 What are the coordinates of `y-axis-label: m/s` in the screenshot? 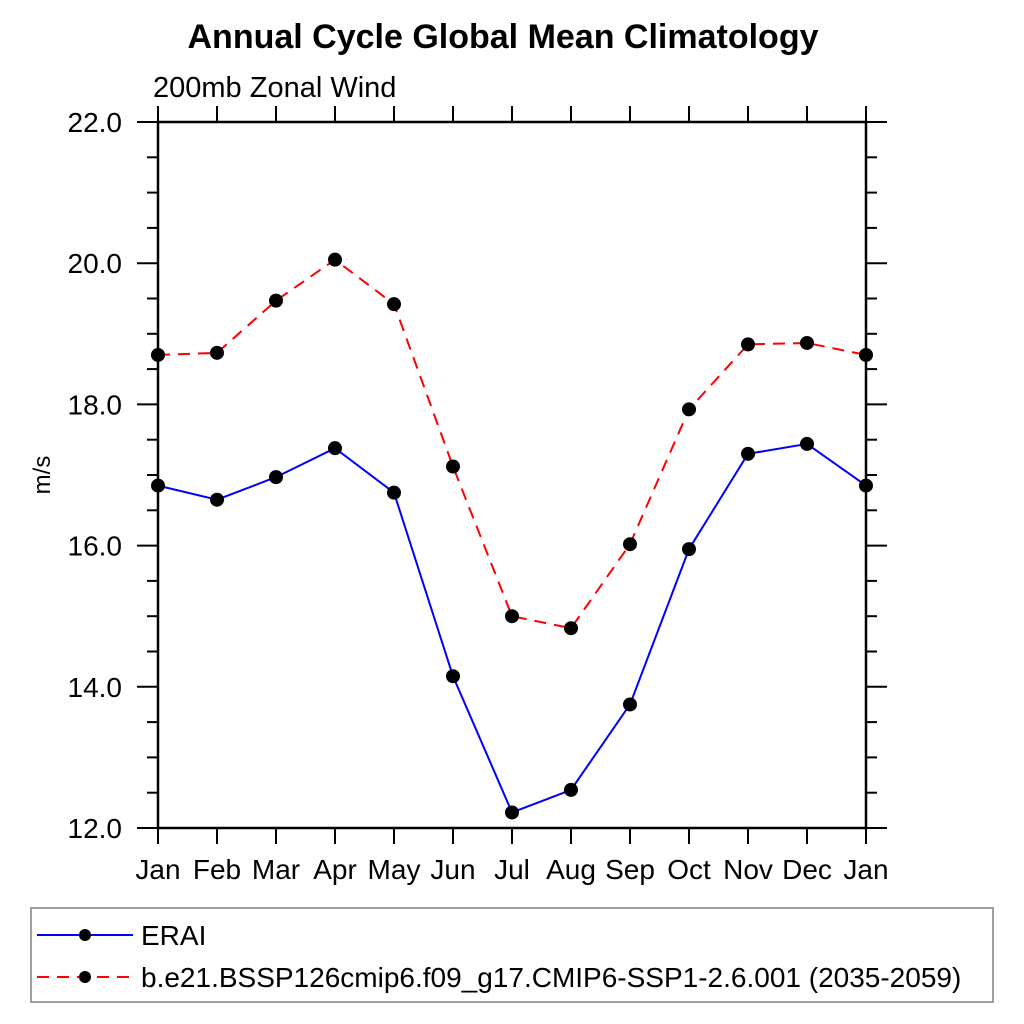 It's located at (42, 475).